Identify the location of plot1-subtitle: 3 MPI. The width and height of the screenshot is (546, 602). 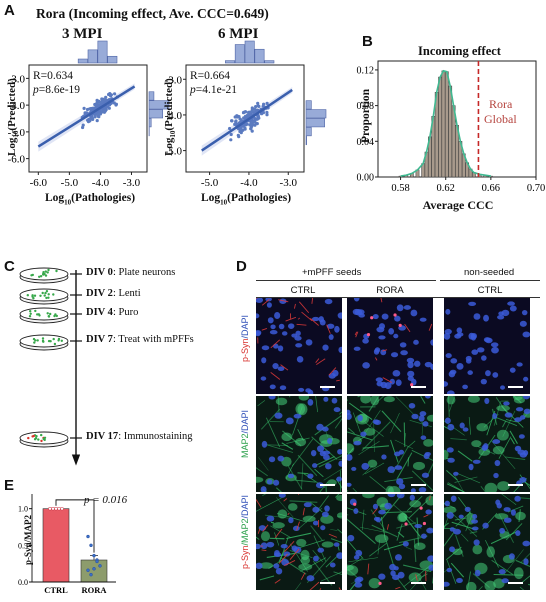
(82, 34).